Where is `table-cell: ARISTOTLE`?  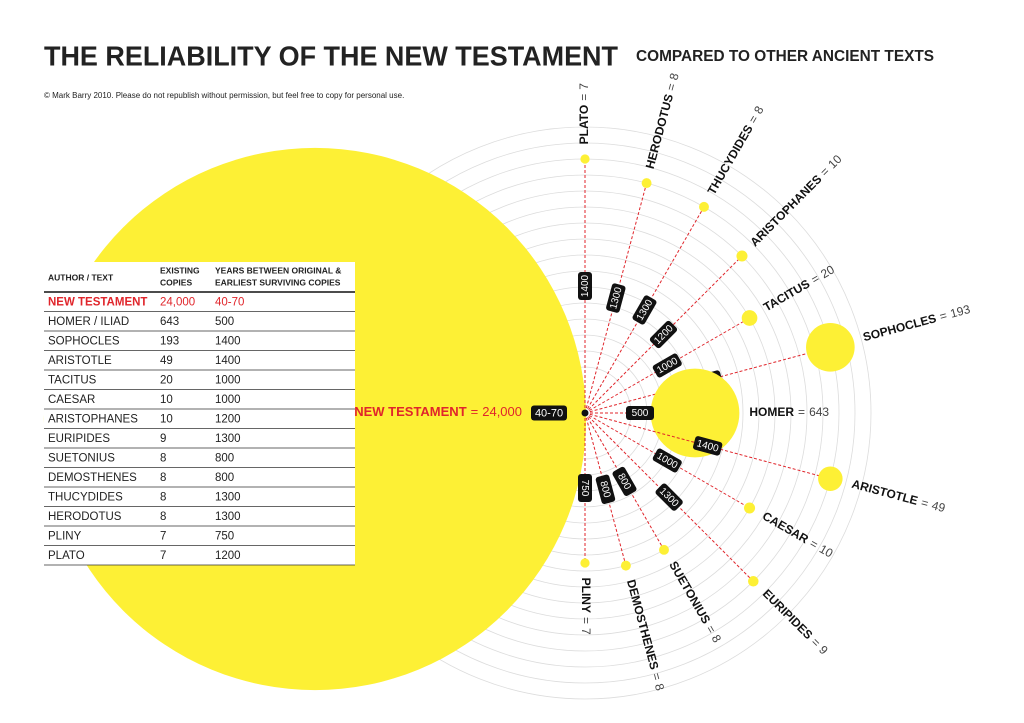
table-cell: ARISTOTLE is located at coordinates (80, 361).